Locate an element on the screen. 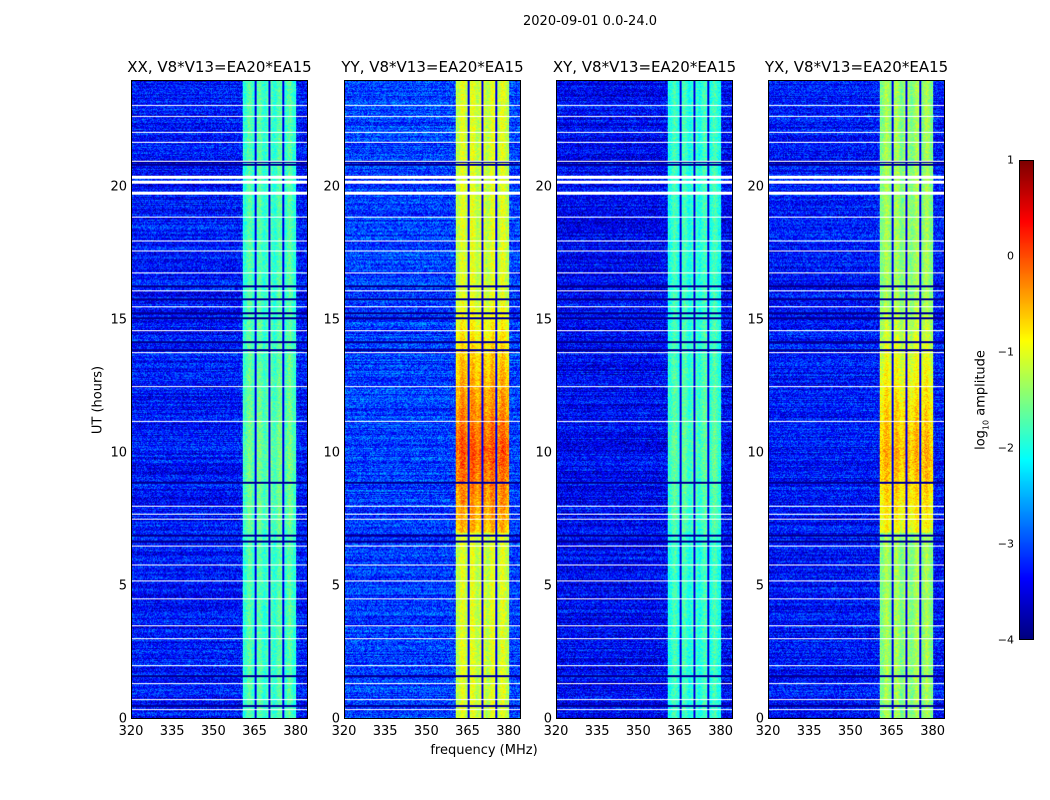  panel-title: XY, V8*V13=EA20*EA15 is located at coordinates (644, 67).